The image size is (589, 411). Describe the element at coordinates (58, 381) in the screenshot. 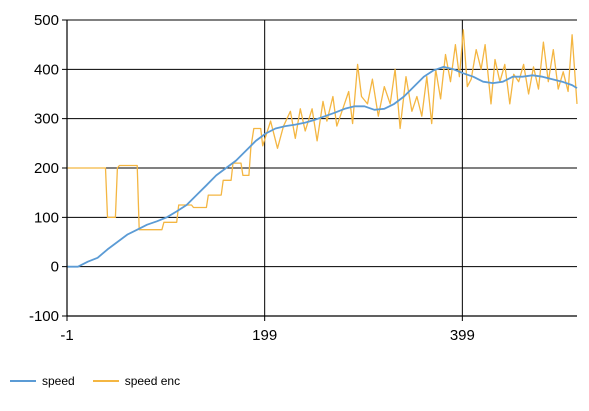

I see `legend-label-speed: speed` at that location.